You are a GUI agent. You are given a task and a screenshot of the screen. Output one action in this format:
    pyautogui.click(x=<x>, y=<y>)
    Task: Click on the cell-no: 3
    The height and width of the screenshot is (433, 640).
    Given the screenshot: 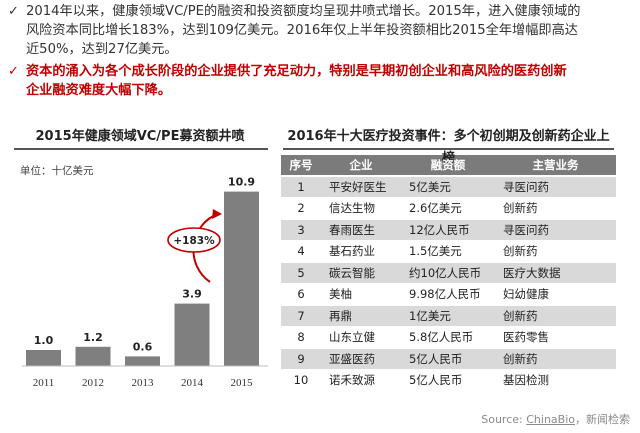 What is the action you would take?
    pyautogui.click(x=301, y=230)
    